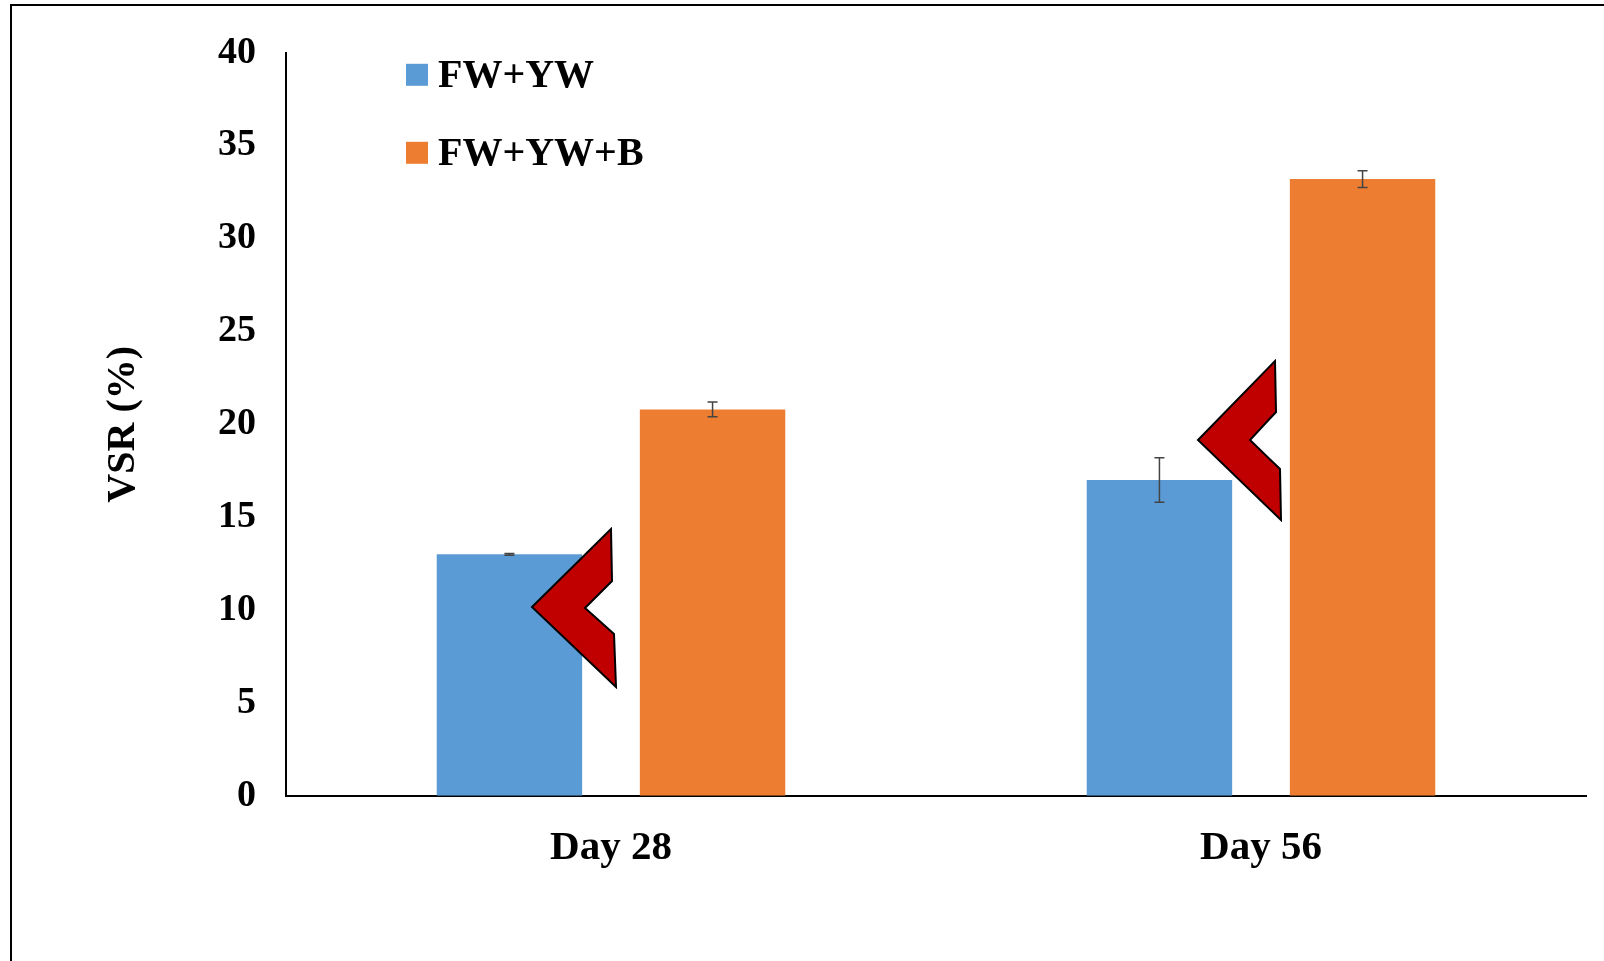 The image size is (1604, 961). What do you see at coordinates (121, 424) in the screenshot?
I see `y-axis-title: VSR (%)` at bounding box center [121, 424].